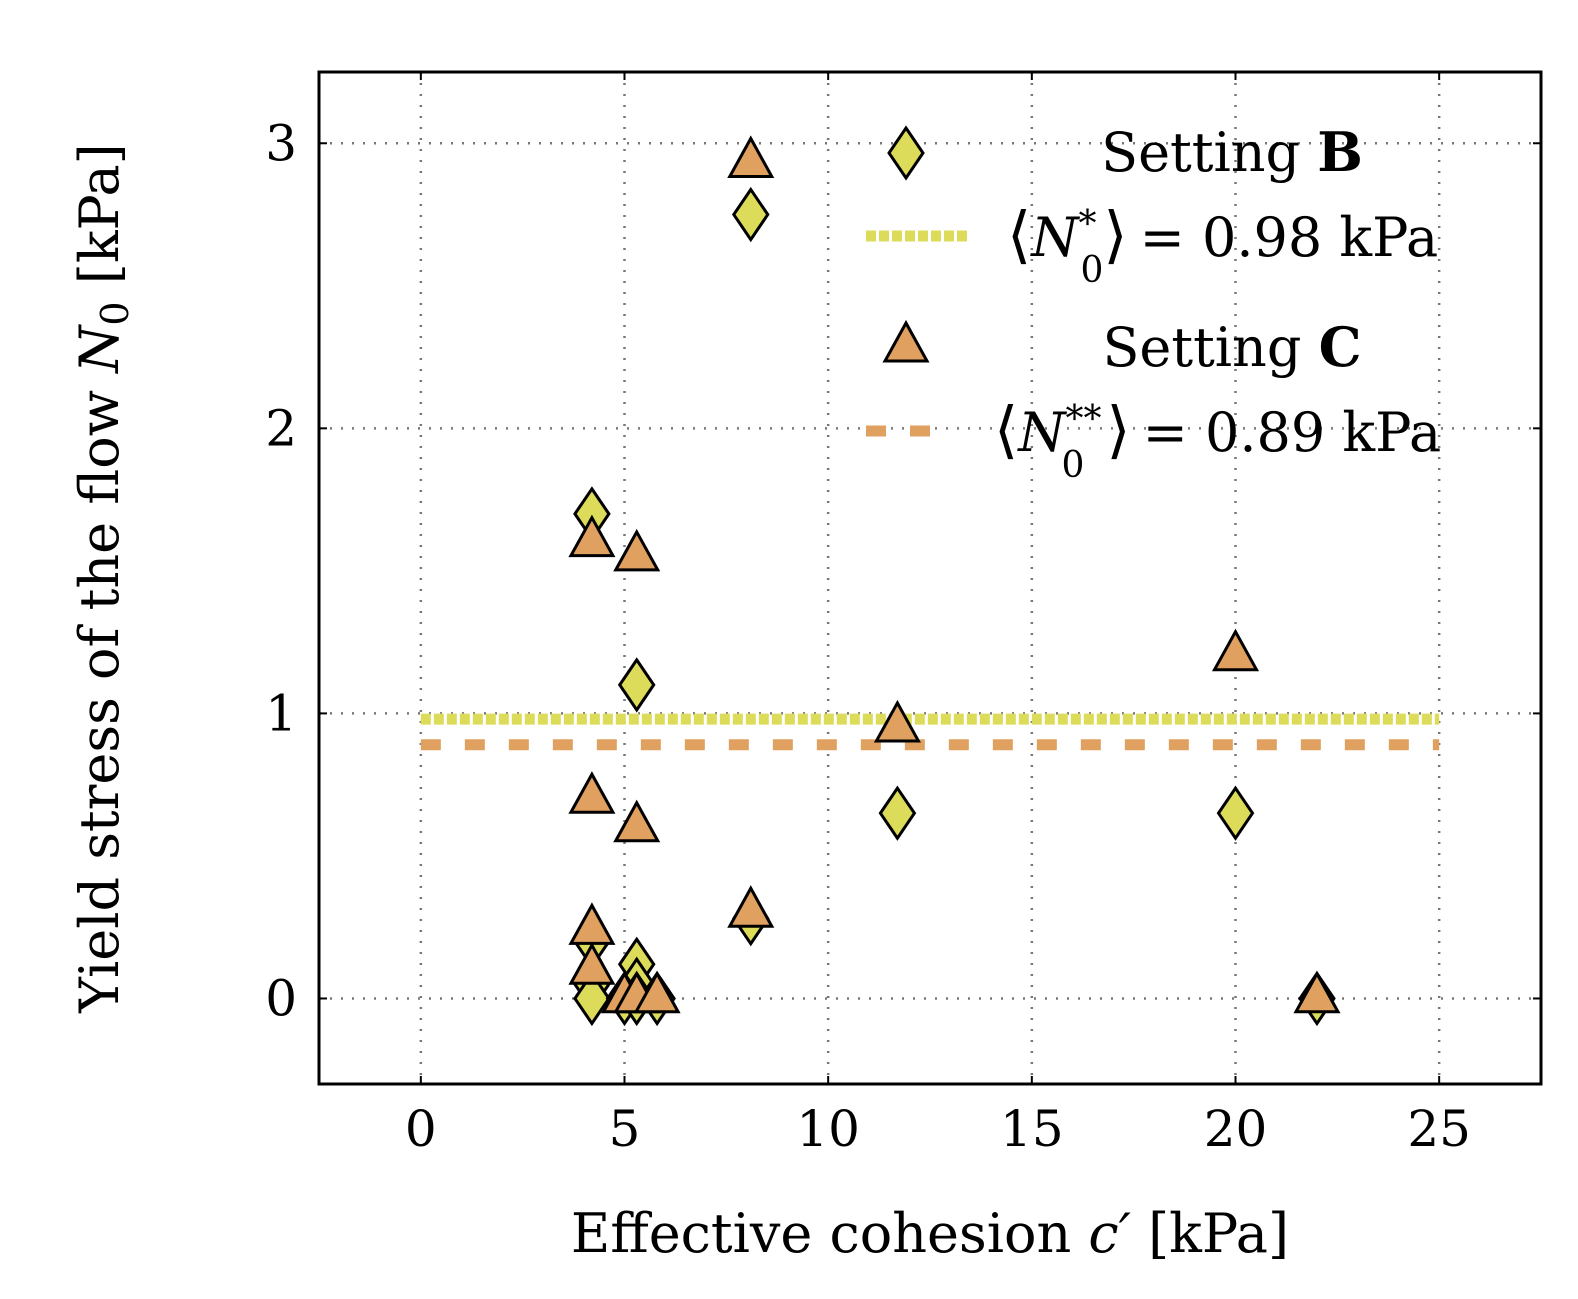 This screenshot has width=1578, height=1299. What do you see at coordinates (421, 1129) in the screenshot?
I see `x-tick-label: 0` at bounding box center [421, 1129].